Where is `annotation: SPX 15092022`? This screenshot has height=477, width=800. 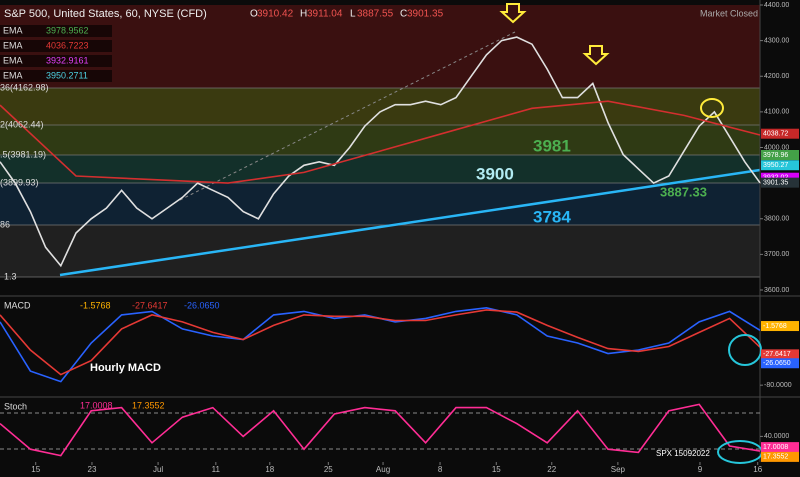 annotation: SPX 15092022 is located at coordinates (683, 453).